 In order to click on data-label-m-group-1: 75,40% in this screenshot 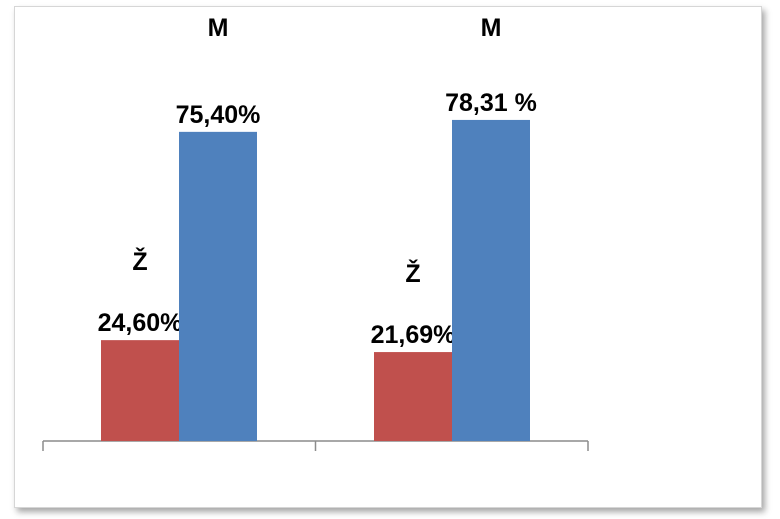, I will do `click(218, 115)`.